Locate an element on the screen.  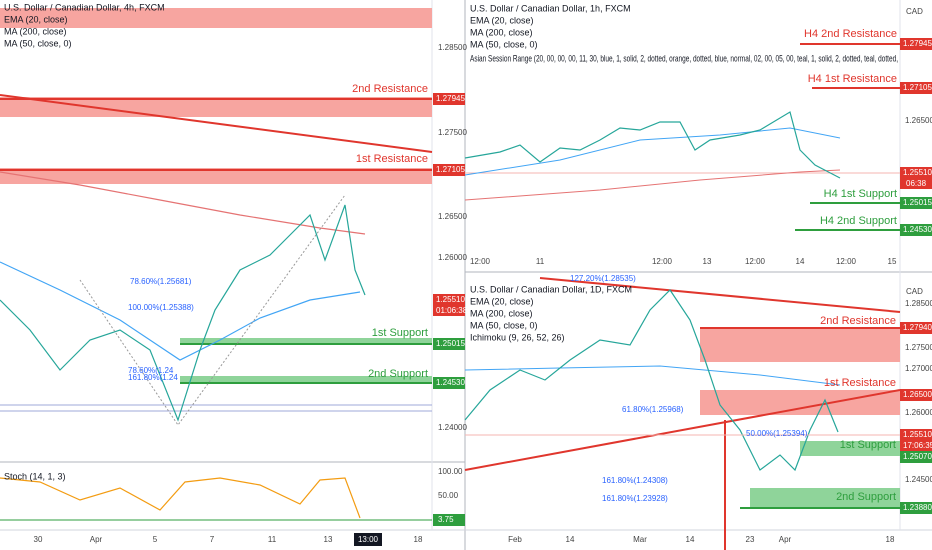
x-label: 30 is located at coordinates (38, 539).